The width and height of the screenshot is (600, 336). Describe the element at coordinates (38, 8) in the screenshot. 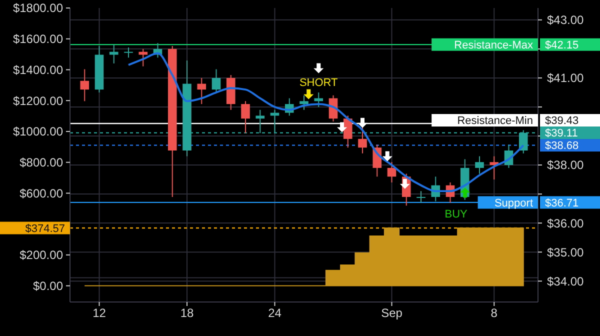

I see `y-tick-label: $1800.00` at that location.